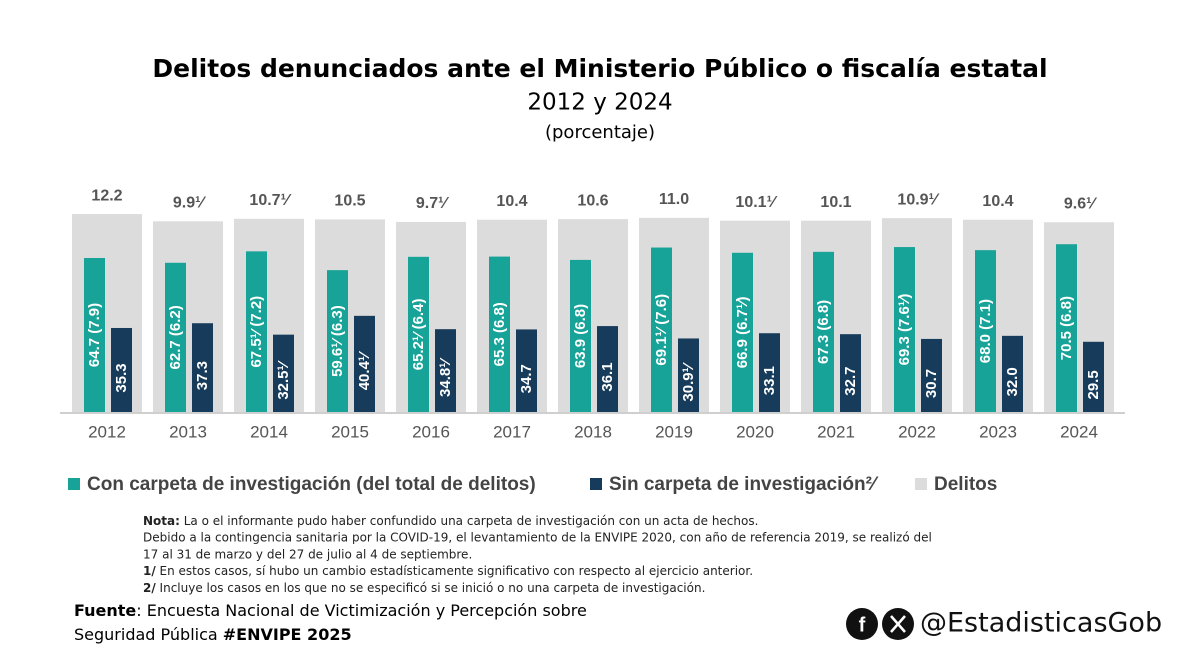  I want to click on delitos-label: 11.0, so click(674, 199).